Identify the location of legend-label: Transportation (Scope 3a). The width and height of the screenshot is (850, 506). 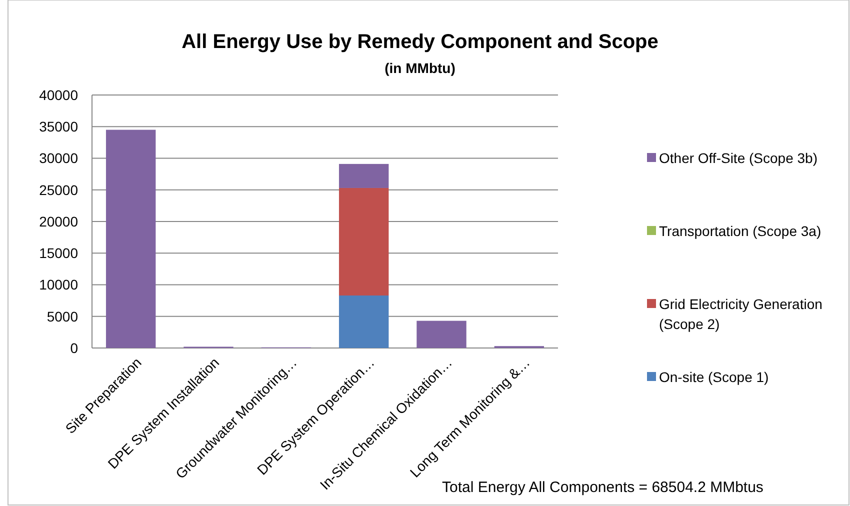
(740, 230).